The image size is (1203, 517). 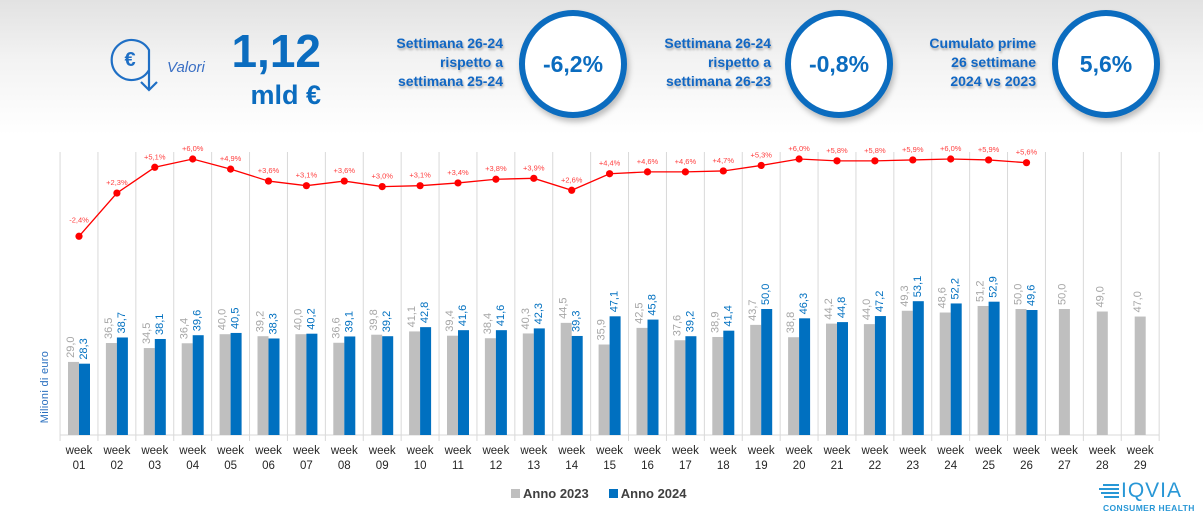 What do you see at coordinates (609, 466) in the screenshot?
I see `x-tick-label: 15` at bounding box center [609, 466].